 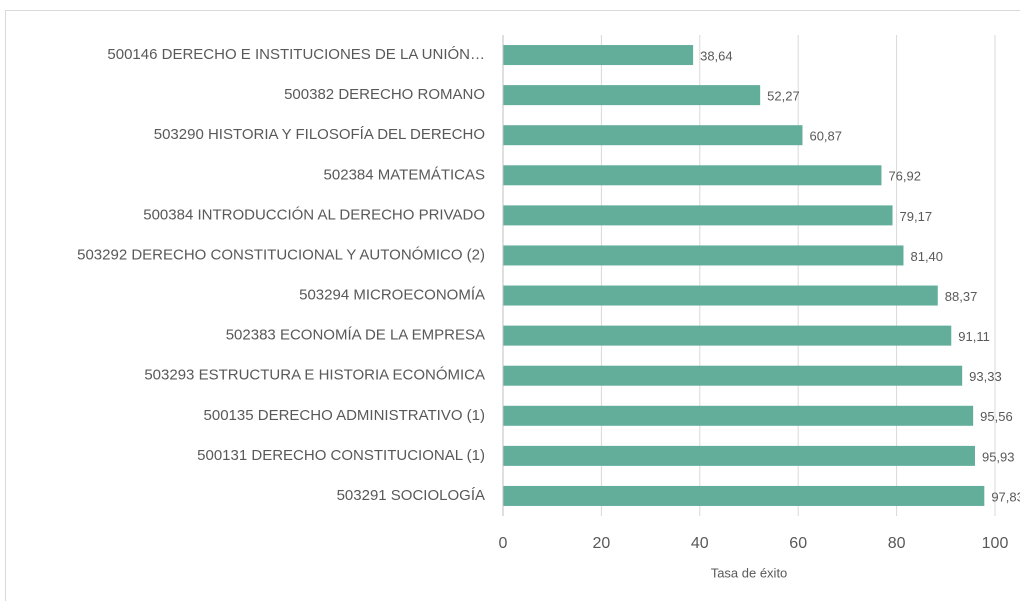 I want to click on x-axis-title: Tasa de éxito, so click(x=749, y=572).